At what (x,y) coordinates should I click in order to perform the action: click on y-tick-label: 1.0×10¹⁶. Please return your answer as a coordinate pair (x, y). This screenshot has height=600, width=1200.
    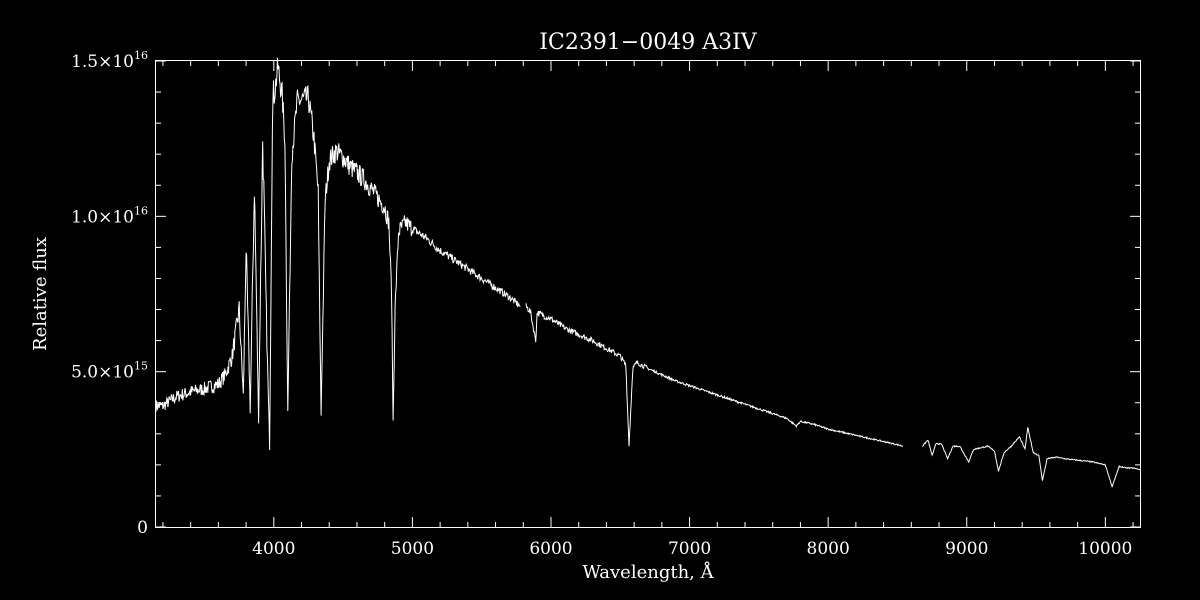
    Looking at the image, I should click on (109, 215).